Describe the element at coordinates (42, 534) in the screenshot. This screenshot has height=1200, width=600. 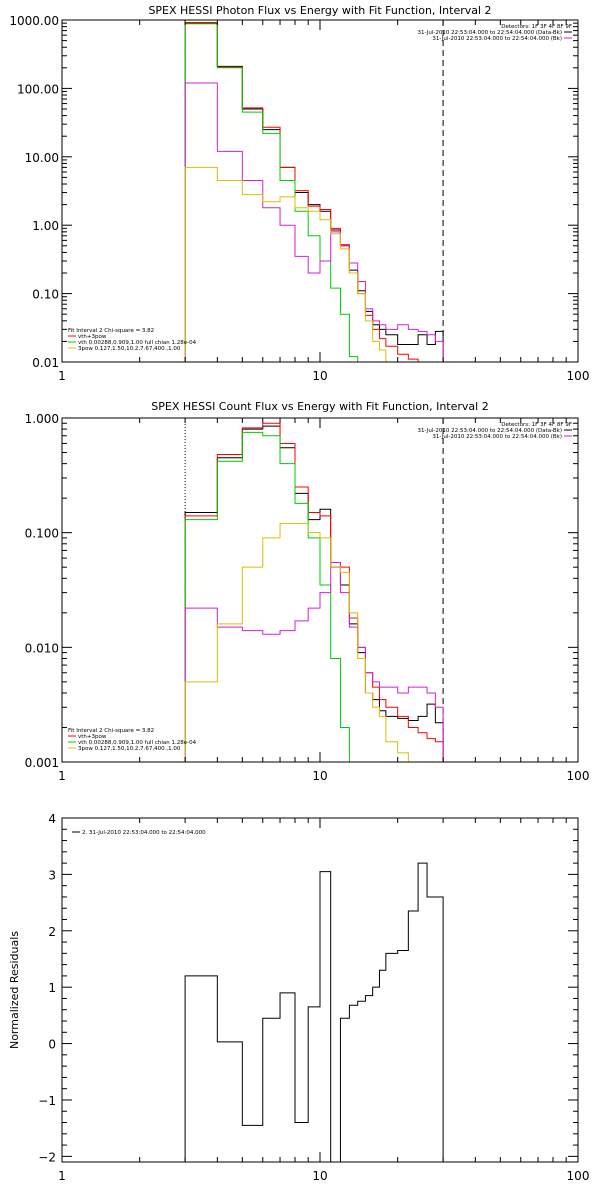
I see `y-tick-label: 0.100` at that location.